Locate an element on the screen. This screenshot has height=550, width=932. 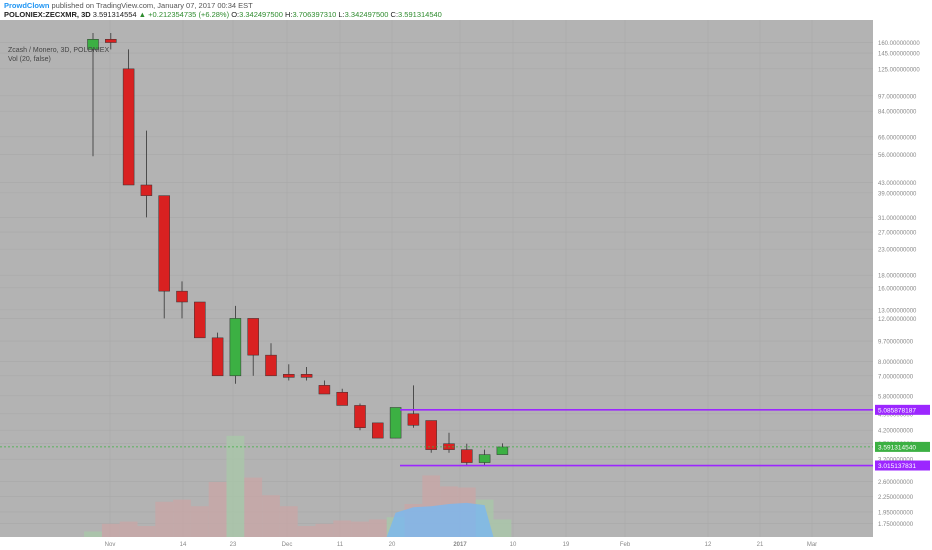
author-name: ProwdClown is located at coordinates (27, 5).